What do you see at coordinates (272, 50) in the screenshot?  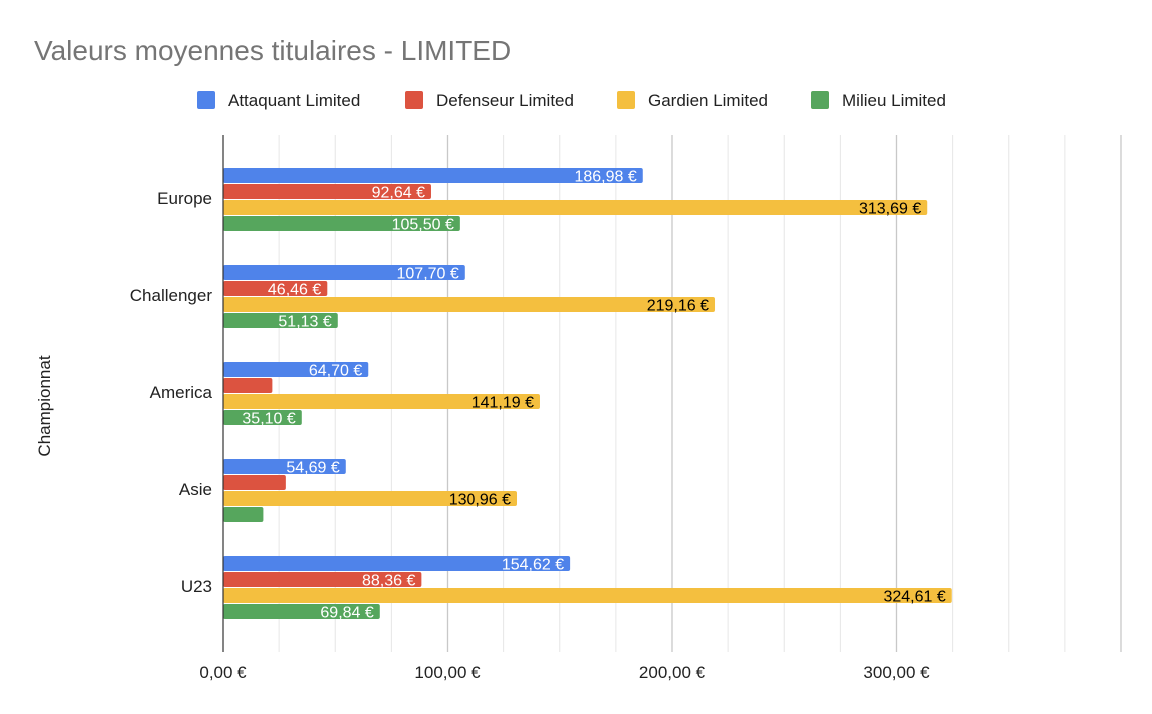 I see `chart-title: Valeurs moyennes titulaires - LIMITED` at bounding box center [272, 50].